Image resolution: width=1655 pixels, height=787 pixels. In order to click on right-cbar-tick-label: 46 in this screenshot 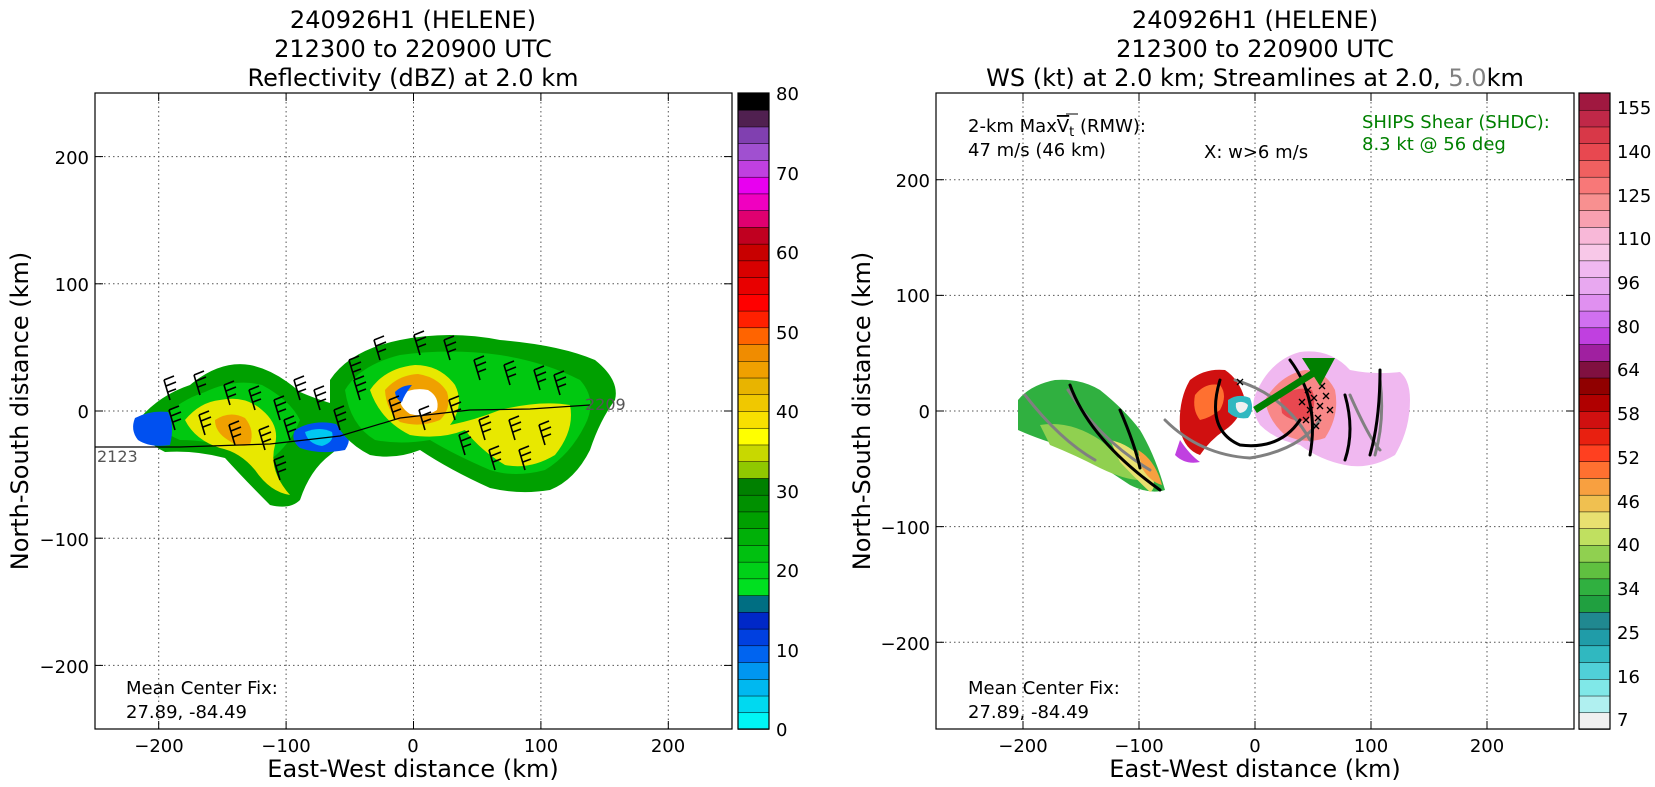, I will do `click(1628, 502)`.